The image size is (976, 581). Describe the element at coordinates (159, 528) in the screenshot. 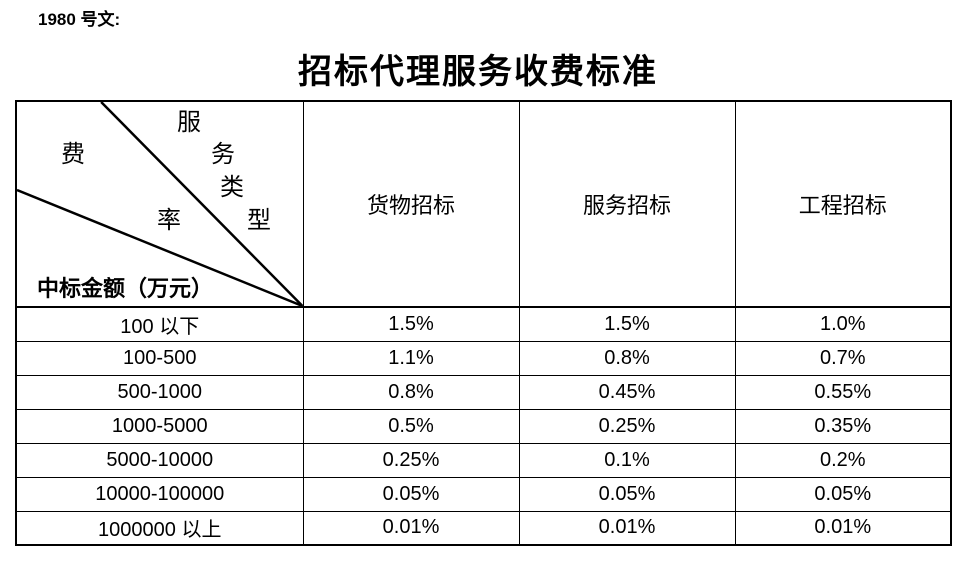

I see `amount-range-cell: 1000000 以上` at that location.